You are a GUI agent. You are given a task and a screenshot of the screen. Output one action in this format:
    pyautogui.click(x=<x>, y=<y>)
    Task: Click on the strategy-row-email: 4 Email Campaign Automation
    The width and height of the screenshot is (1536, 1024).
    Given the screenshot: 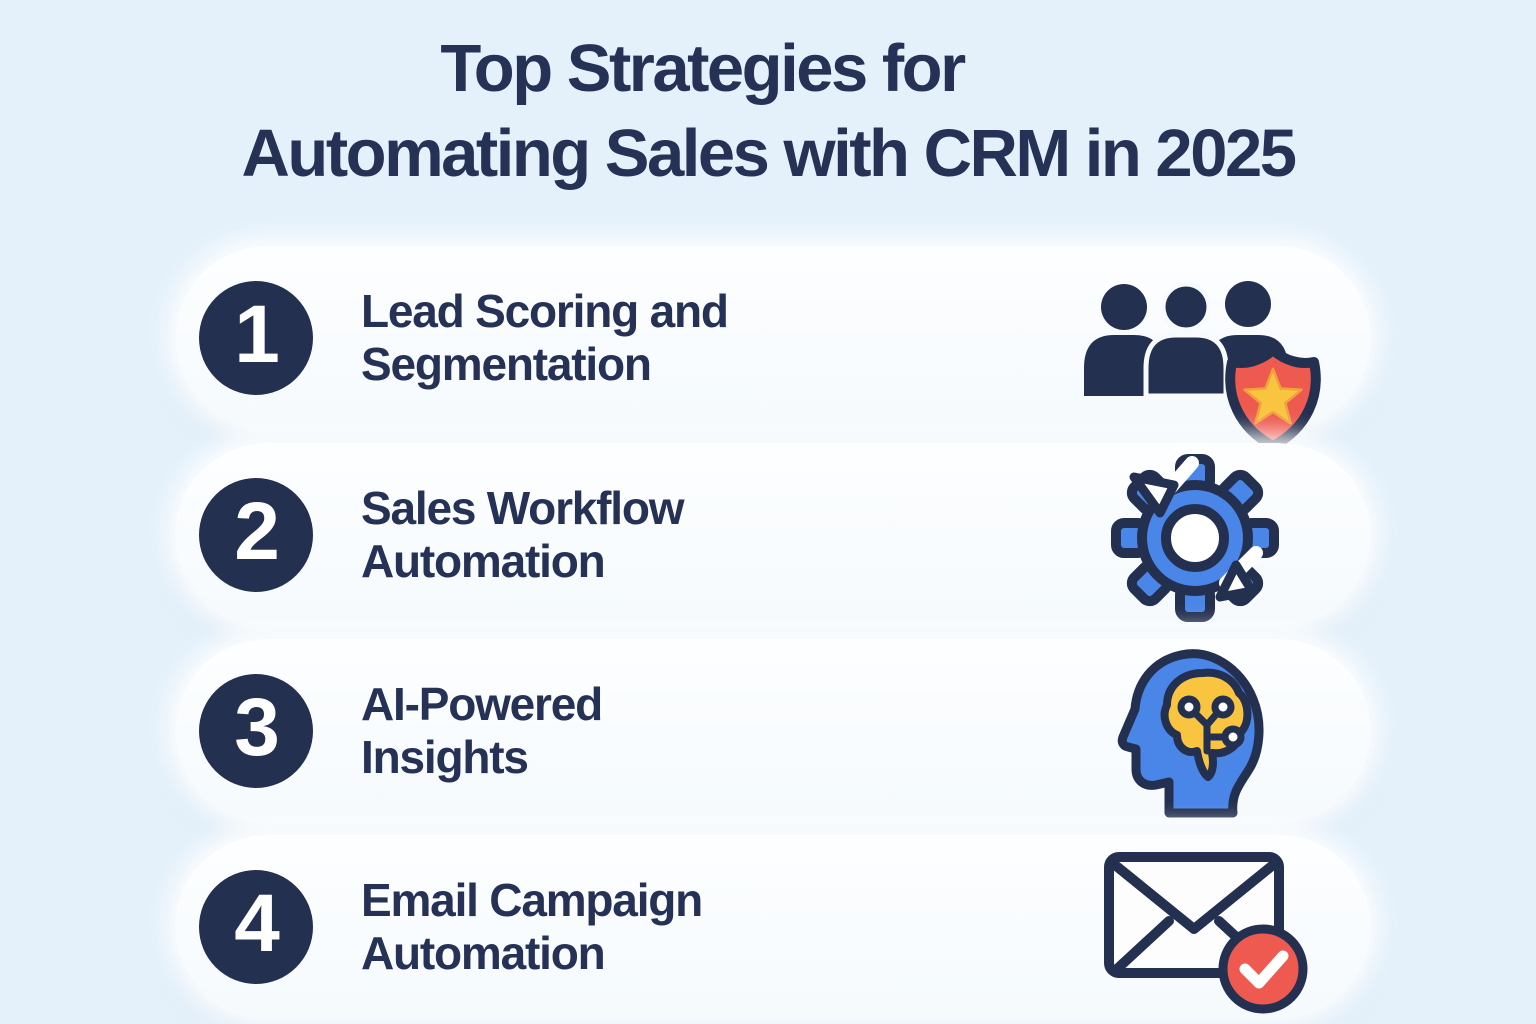 What is the action you would take?
    pyautogui.click(x=773, y=927)
    